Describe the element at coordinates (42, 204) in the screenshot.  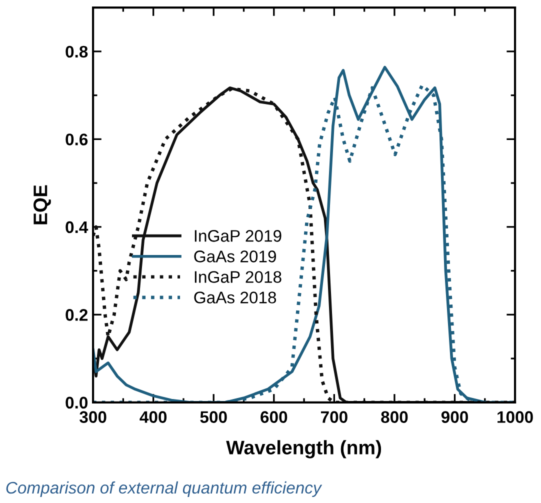
I see `y-axis-title: EQE` at that location.